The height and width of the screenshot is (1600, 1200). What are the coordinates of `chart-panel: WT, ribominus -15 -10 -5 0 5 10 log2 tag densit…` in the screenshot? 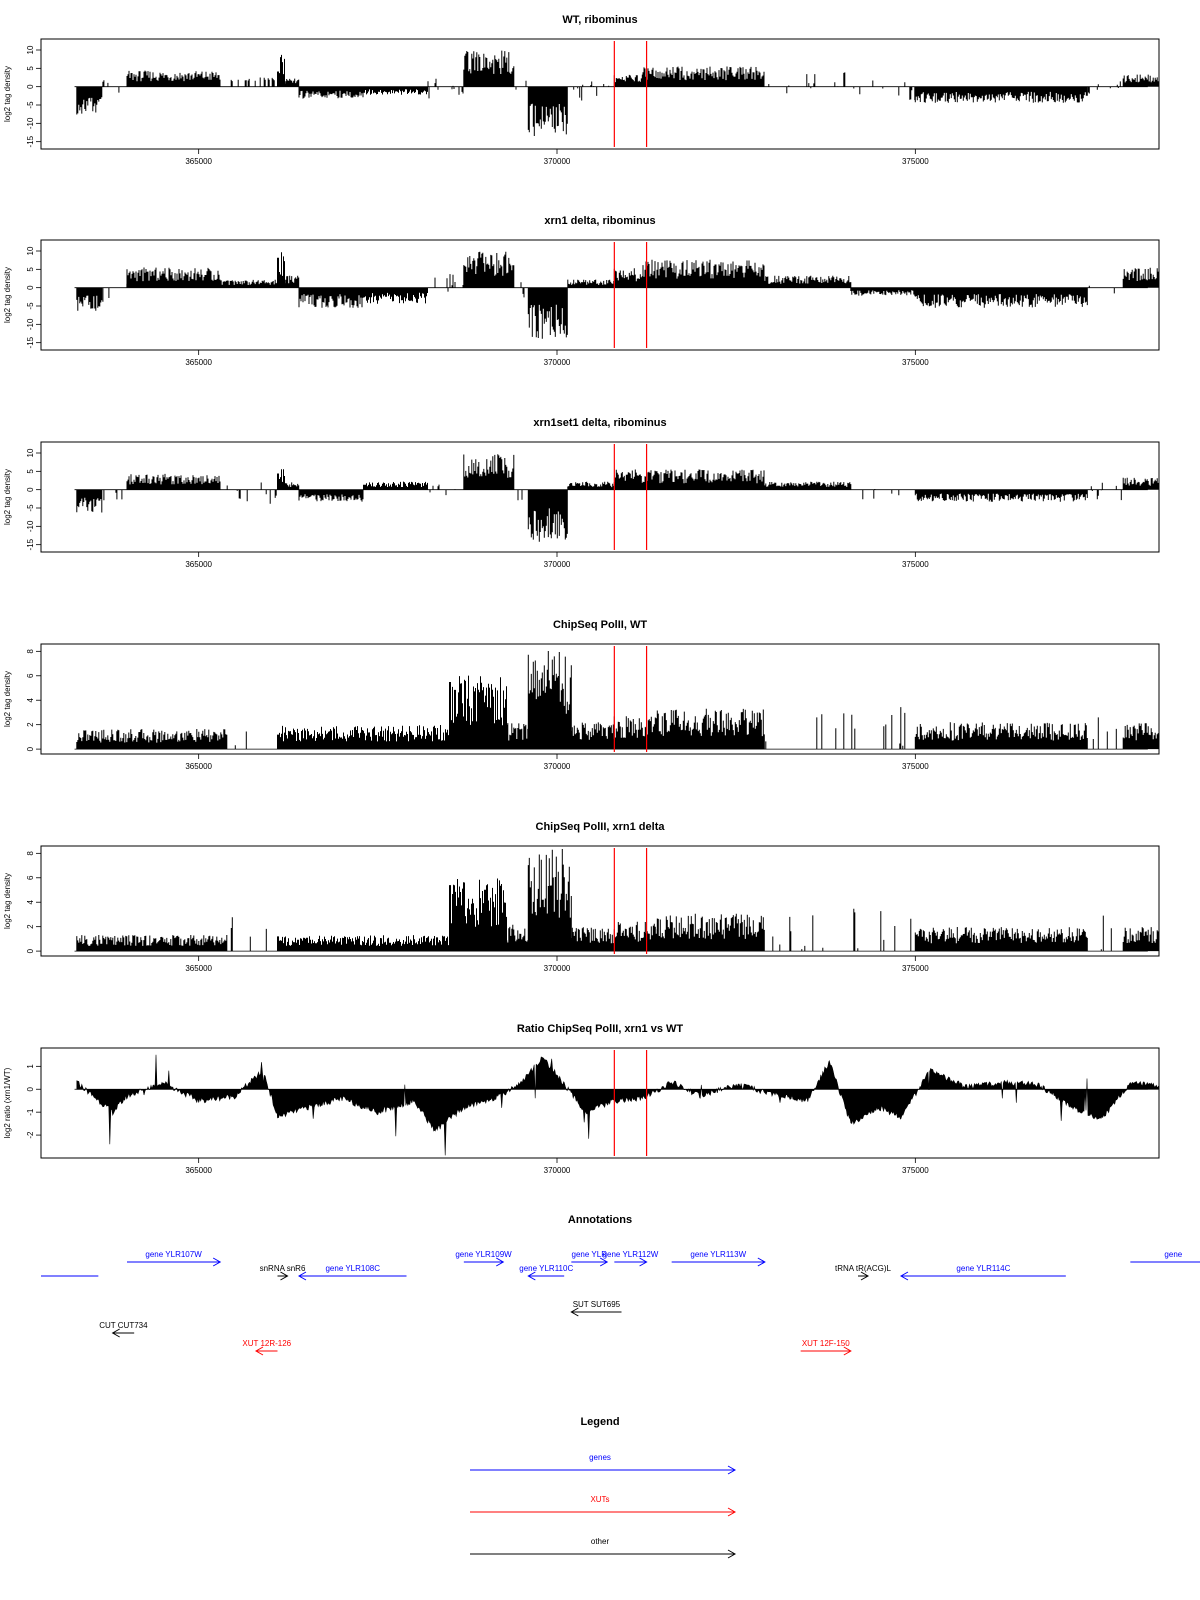 It's located at (581, 90).